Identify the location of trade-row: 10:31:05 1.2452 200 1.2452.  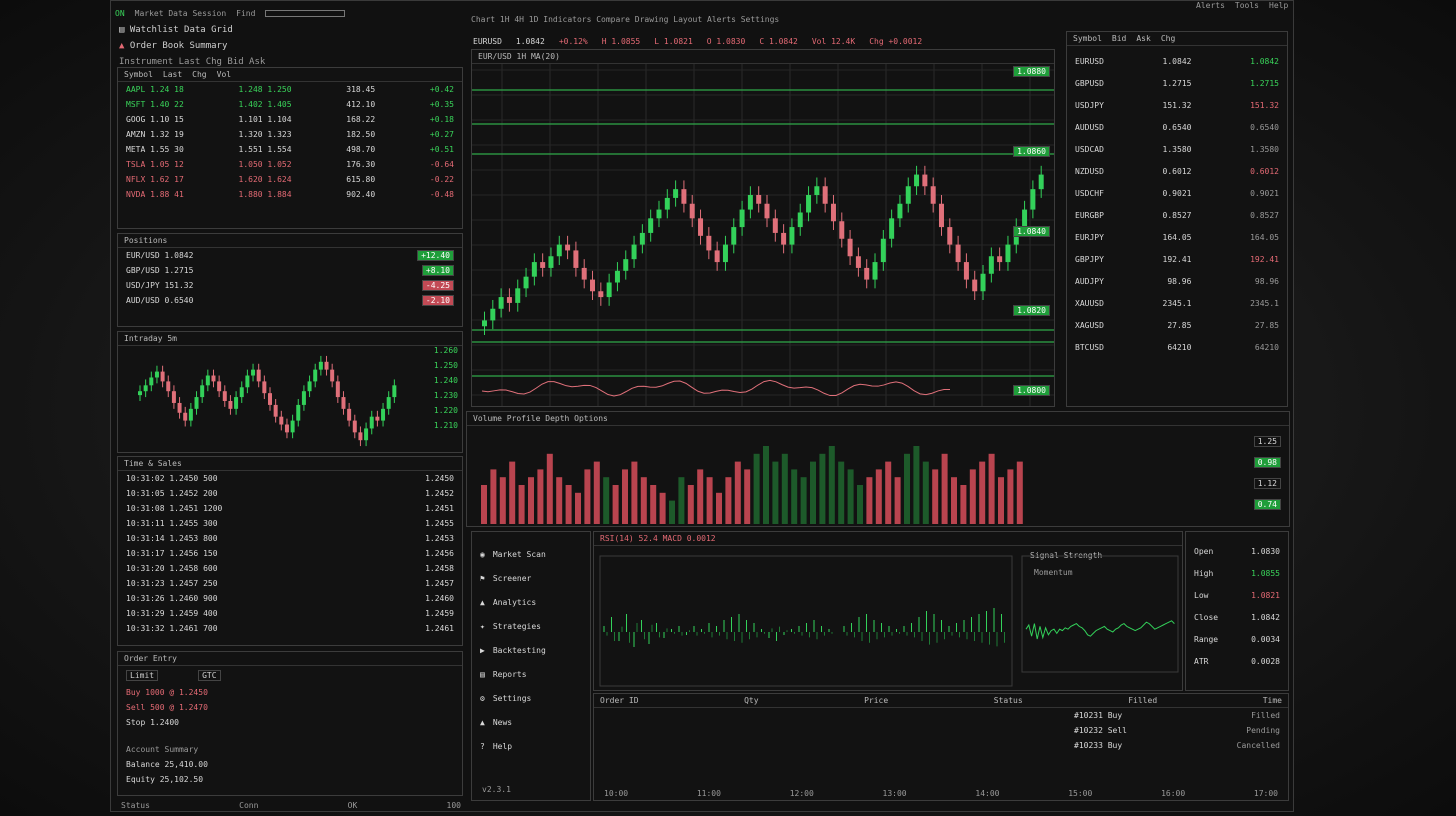
(290, 493).